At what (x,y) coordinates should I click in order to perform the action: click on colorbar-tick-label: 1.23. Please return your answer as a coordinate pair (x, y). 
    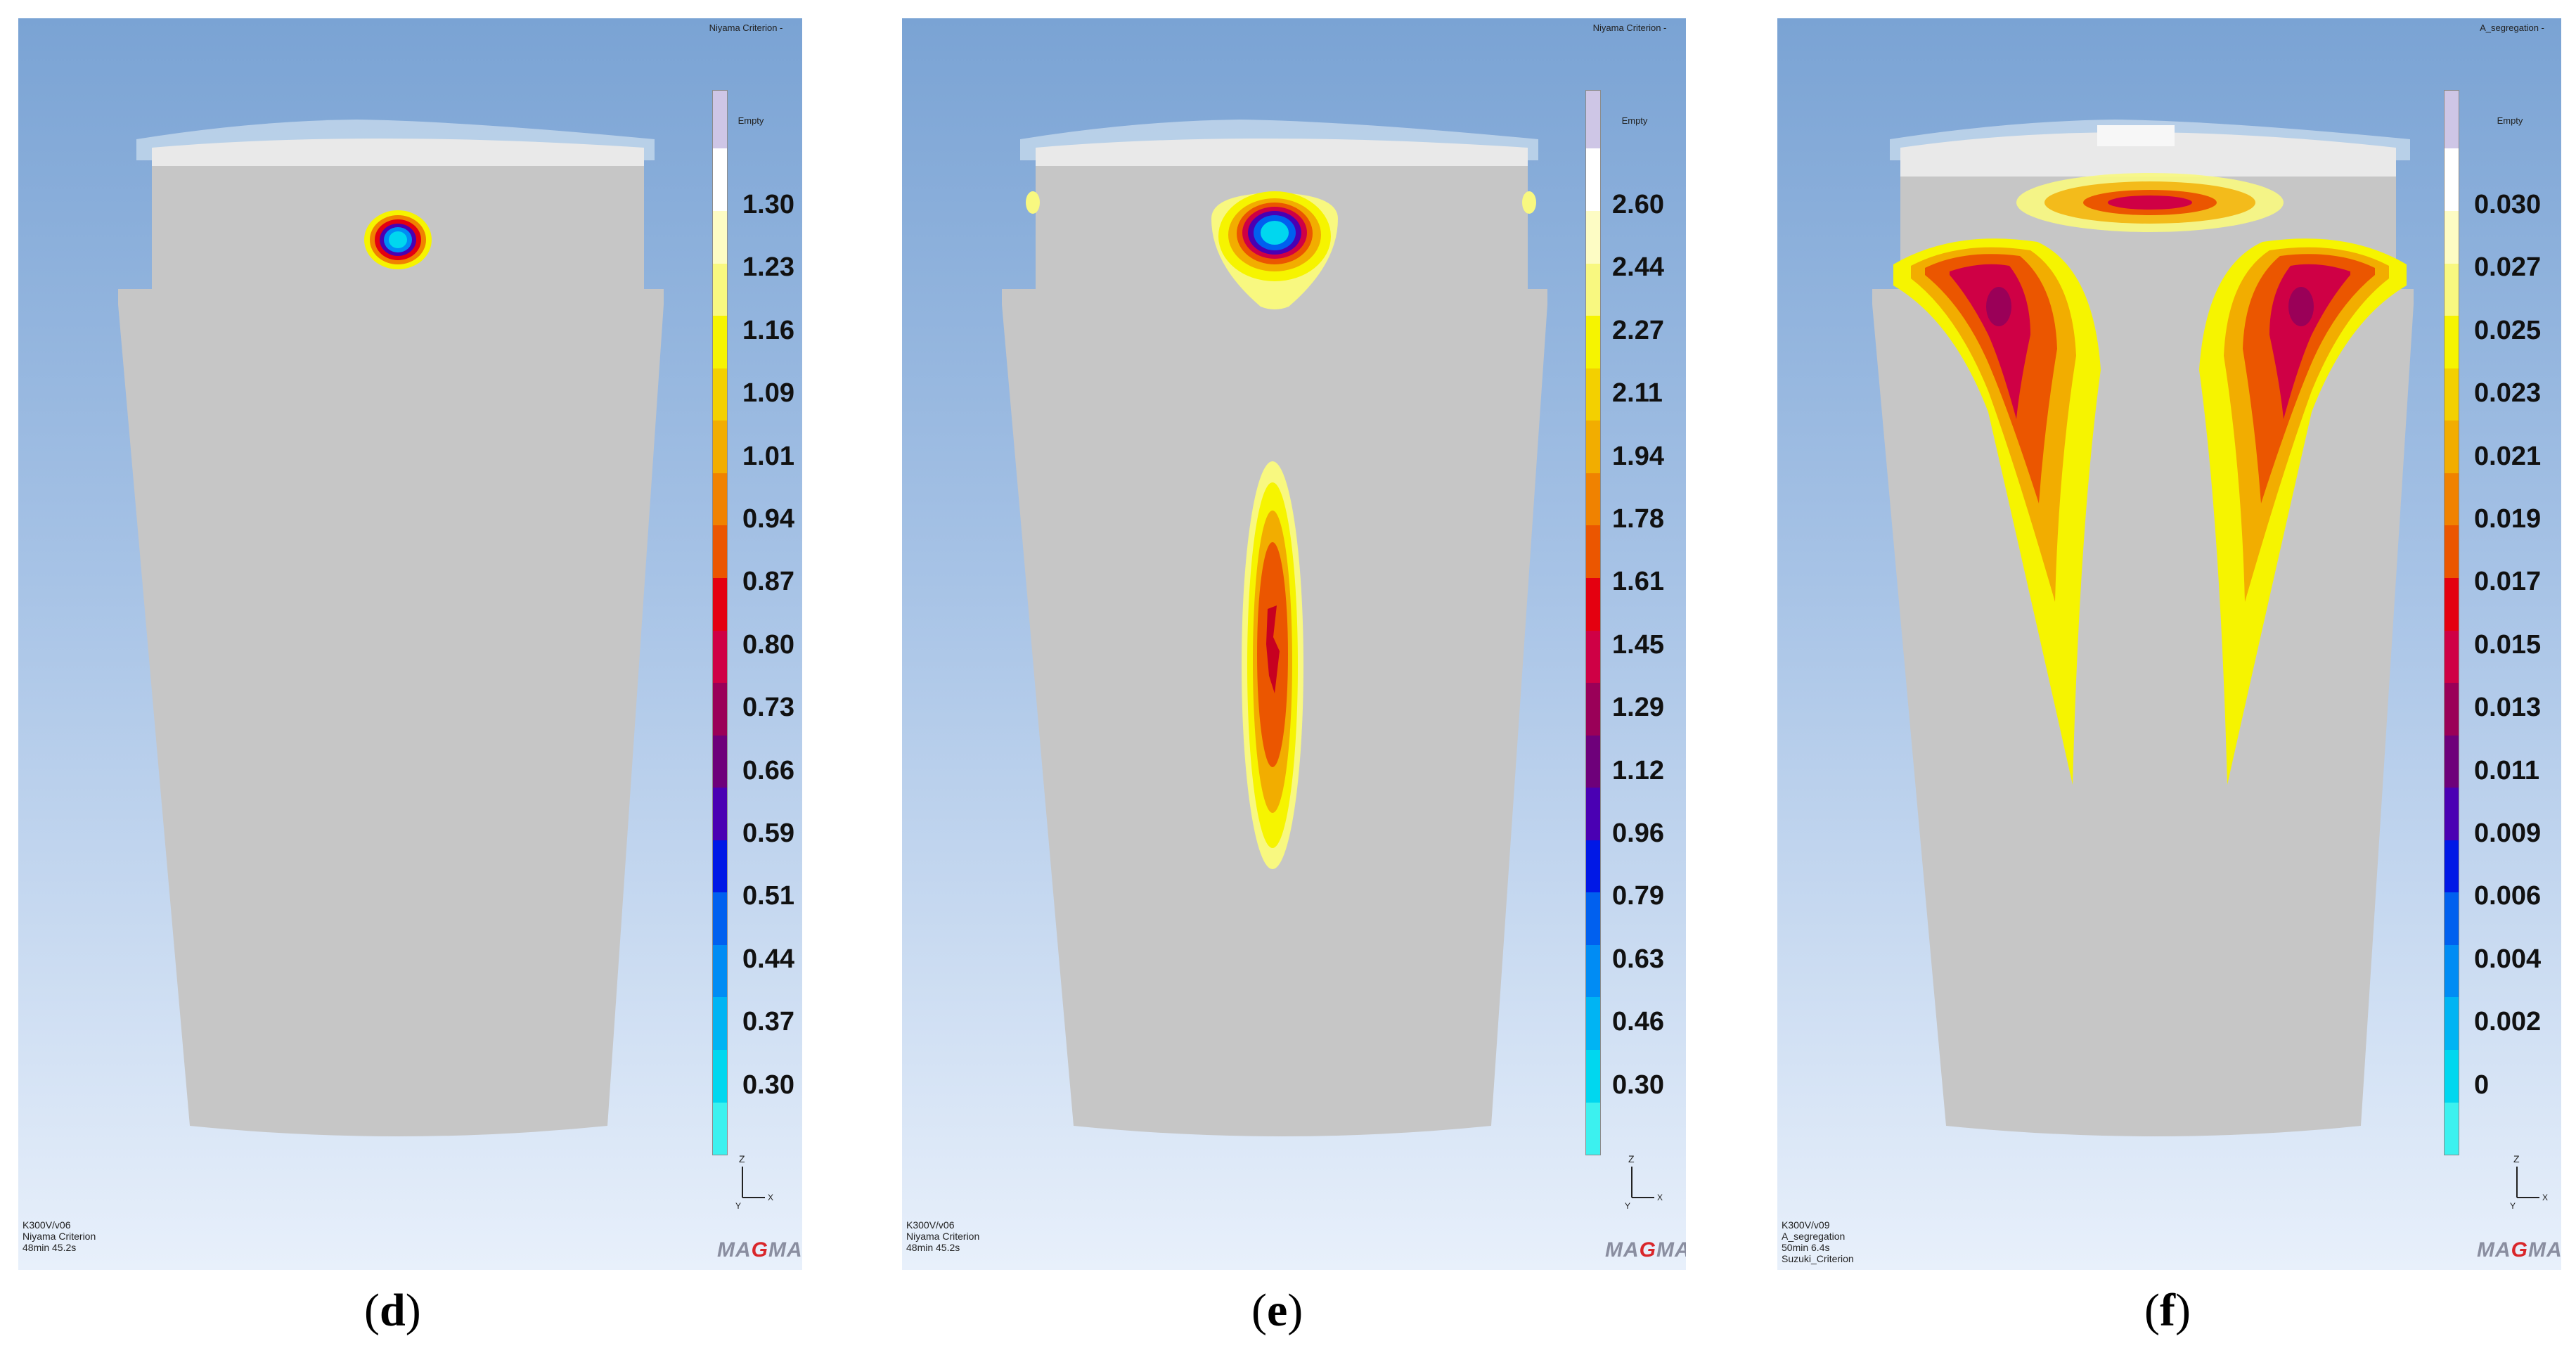
    Looking at the image, I should click on (768, 267).